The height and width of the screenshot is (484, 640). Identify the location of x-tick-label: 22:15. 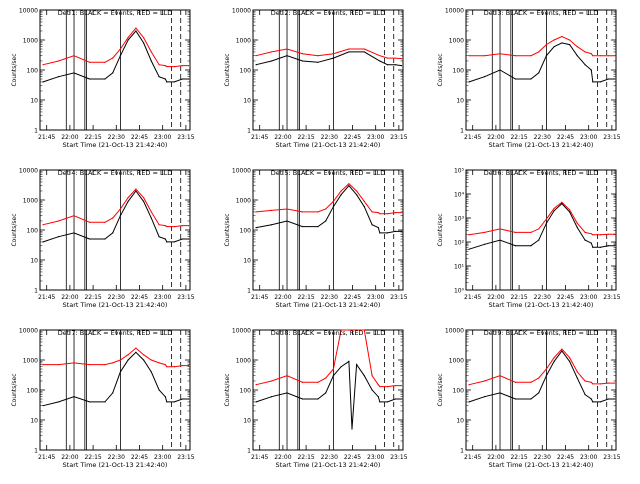
(518, 457).